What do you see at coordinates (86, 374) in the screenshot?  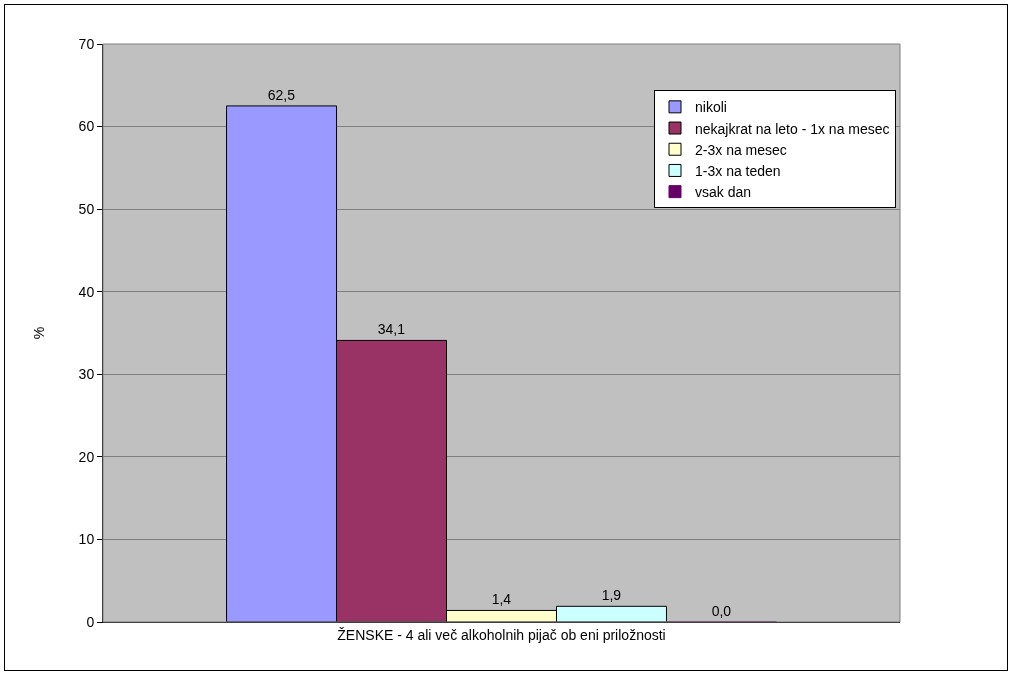 I see `y-tick-label: 30` at bounding box center [86, 374].